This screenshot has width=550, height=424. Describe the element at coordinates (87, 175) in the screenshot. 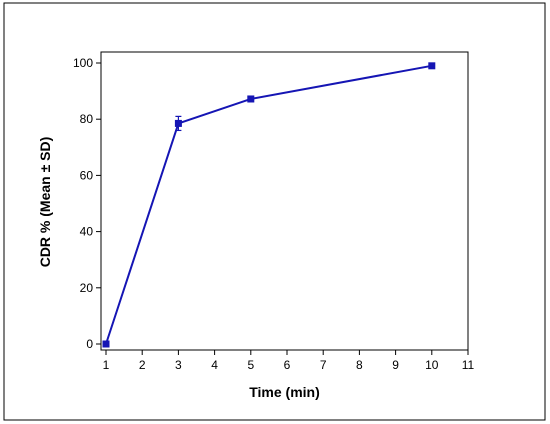

I see `y-tick-label: 60` at that location.